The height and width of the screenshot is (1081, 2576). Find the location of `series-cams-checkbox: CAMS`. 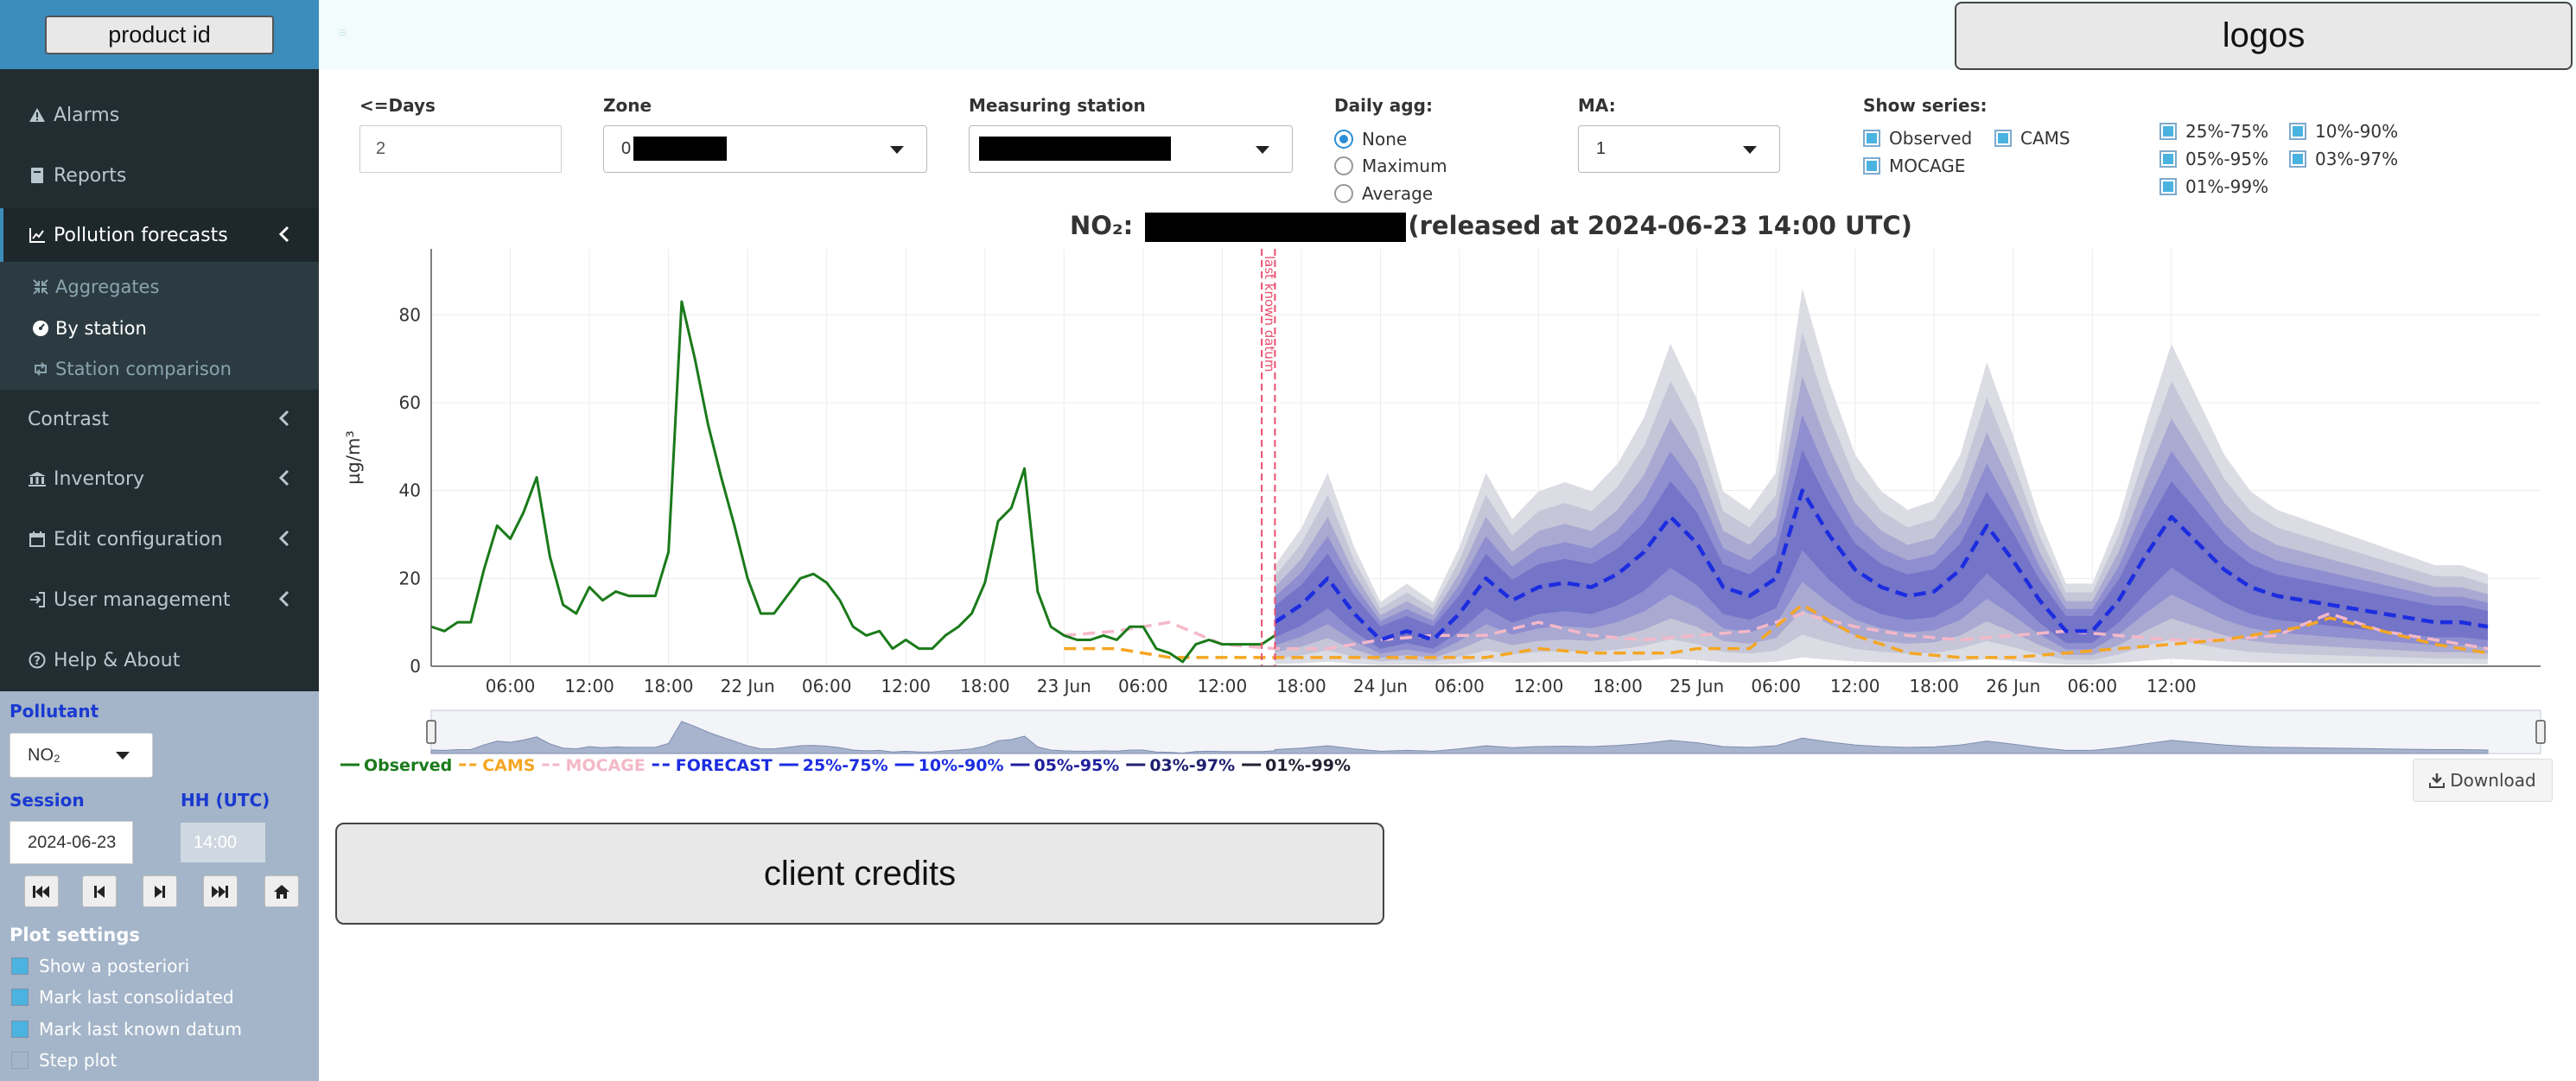

series-cams-checkbox: CAMS is located at coordinates (2032, 138).